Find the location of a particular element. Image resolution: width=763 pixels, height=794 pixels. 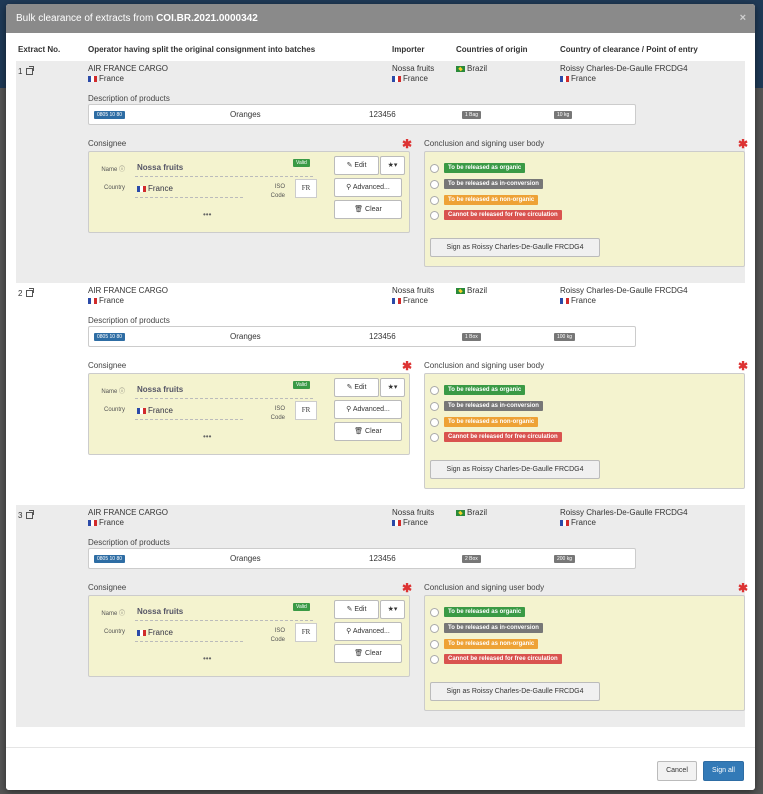

quantity-badge: 1 Box is located at coordinates (471, 337).